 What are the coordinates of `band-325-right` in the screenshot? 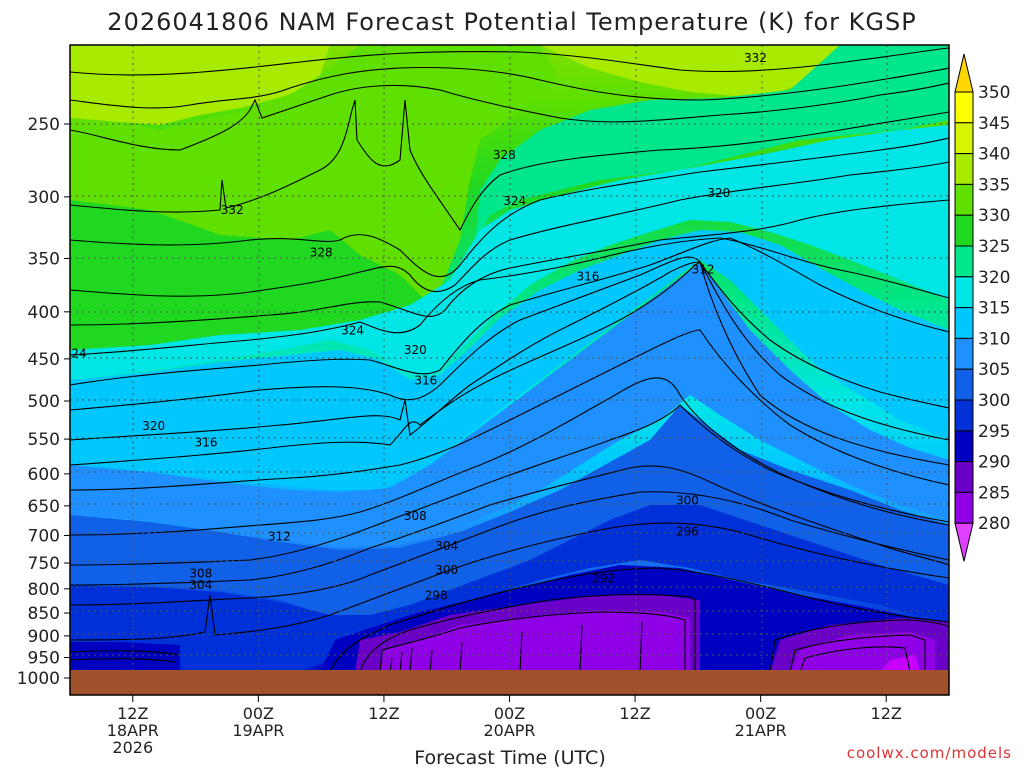 It's located at (712, 145).